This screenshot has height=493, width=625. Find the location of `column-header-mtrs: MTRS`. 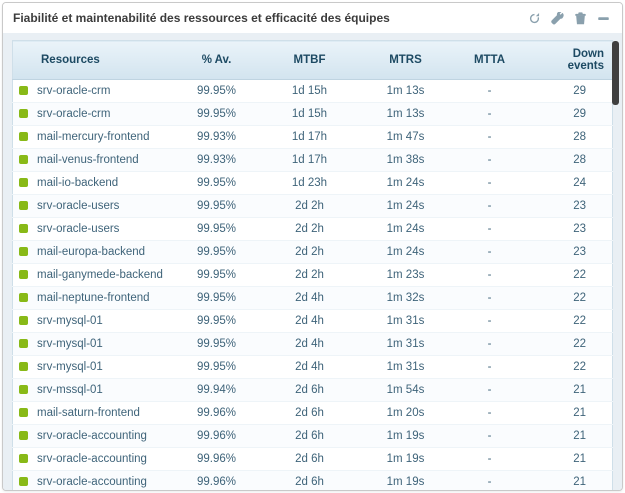

column-header-mtrs: MTRS is located at coordinates (405, 60).